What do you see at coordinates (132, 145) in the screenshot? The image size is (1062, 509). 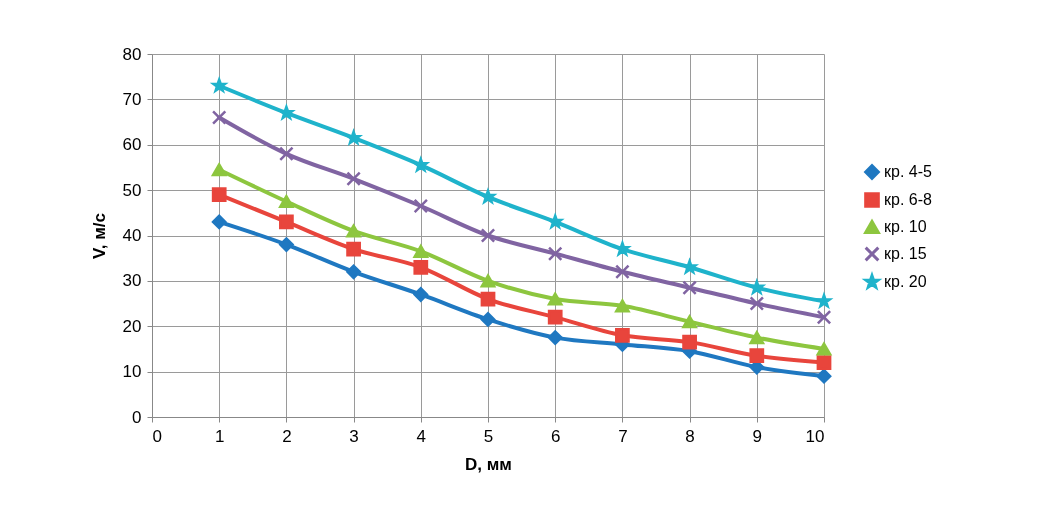 I see `y-tick-label: 60` at bounding box center [132, 145].